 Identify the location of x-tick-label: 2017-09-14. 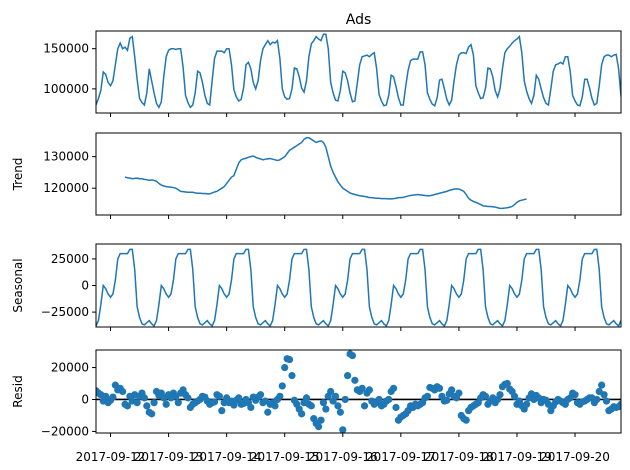
(227, 457).